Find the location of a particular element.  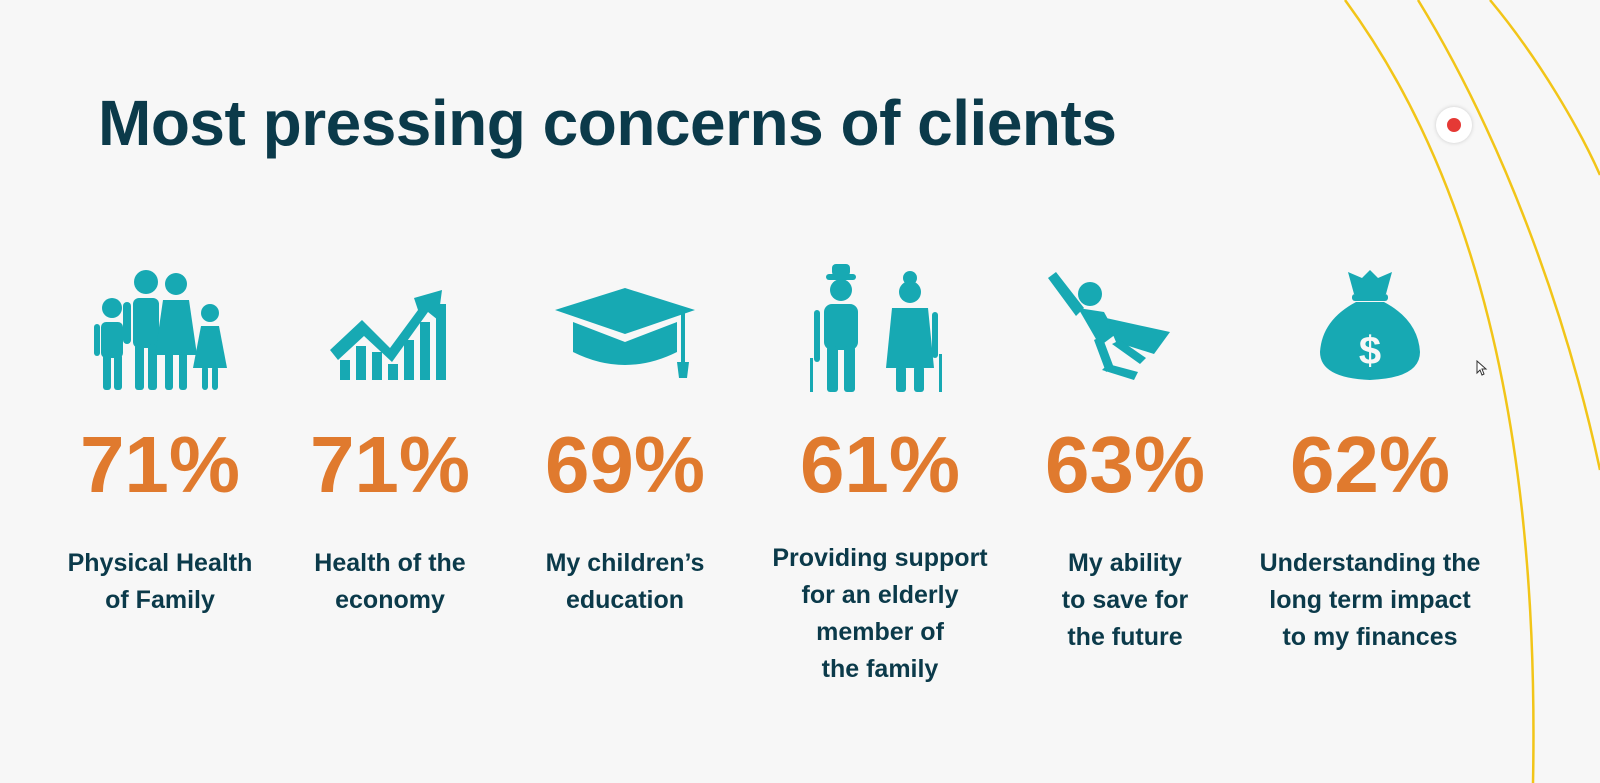

record-icon is located at coordinates (1454, 125).